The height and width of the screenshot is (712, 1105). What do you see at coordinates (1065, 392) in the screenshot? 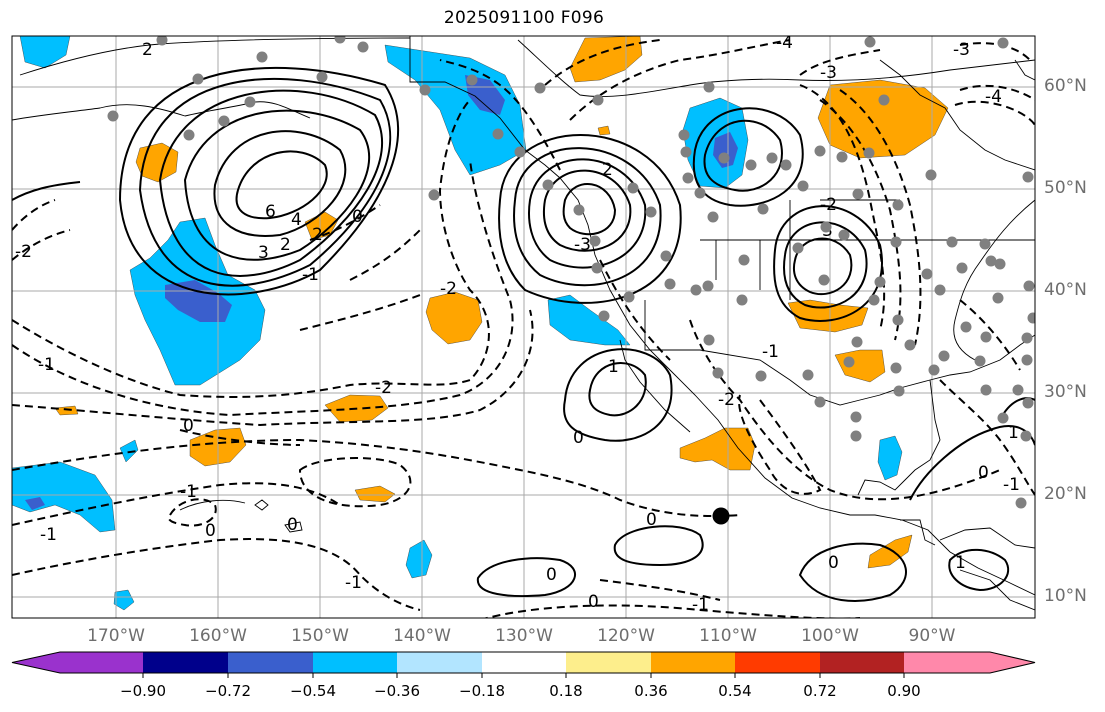
I see `lat-label: 30°N` at bounding box center [1065, 392].